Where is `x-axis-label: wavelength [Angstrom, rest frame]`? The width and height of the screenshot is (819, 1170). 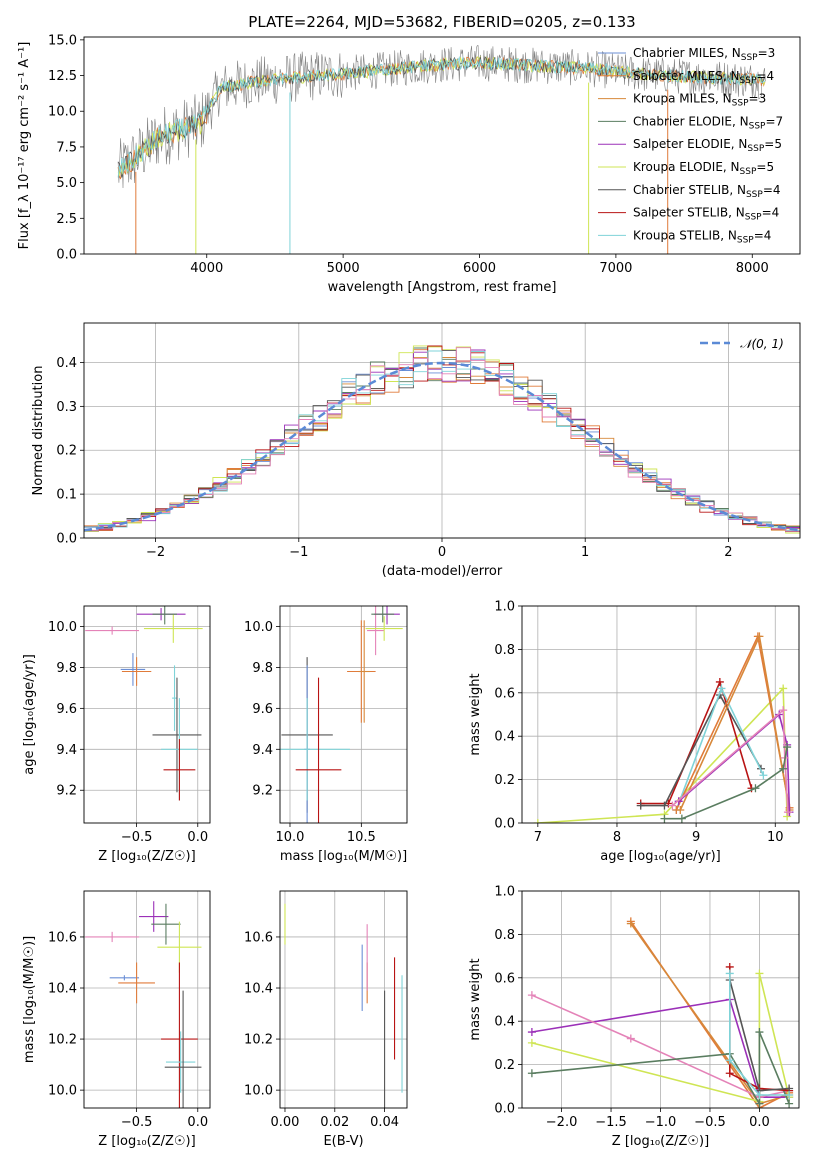
x-axis-label: wavelength [Angstrom, rest frame] is located at coordinates (442, 287).